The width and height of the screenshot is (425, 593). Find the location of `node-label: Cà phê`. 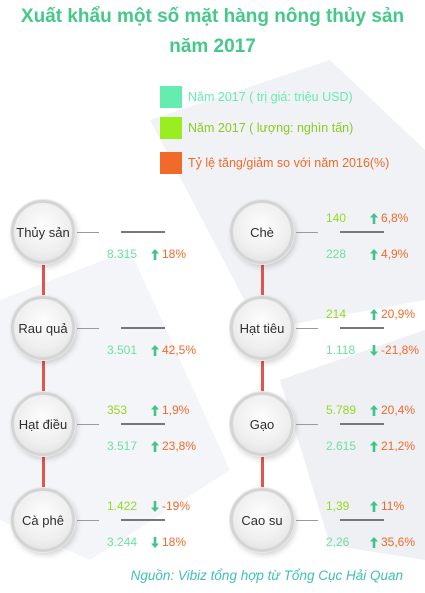

node-label: Cà phê is located at coordinates (43, 520).